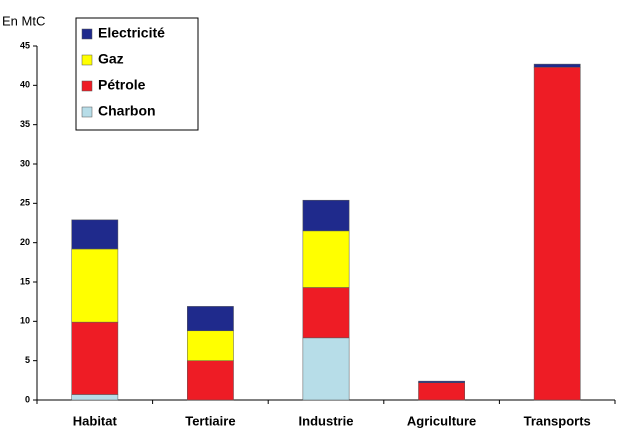  Describe the element at coordinates (441, 420) in the screenshot. I see `x-tick-label: Agriculture` at that location.